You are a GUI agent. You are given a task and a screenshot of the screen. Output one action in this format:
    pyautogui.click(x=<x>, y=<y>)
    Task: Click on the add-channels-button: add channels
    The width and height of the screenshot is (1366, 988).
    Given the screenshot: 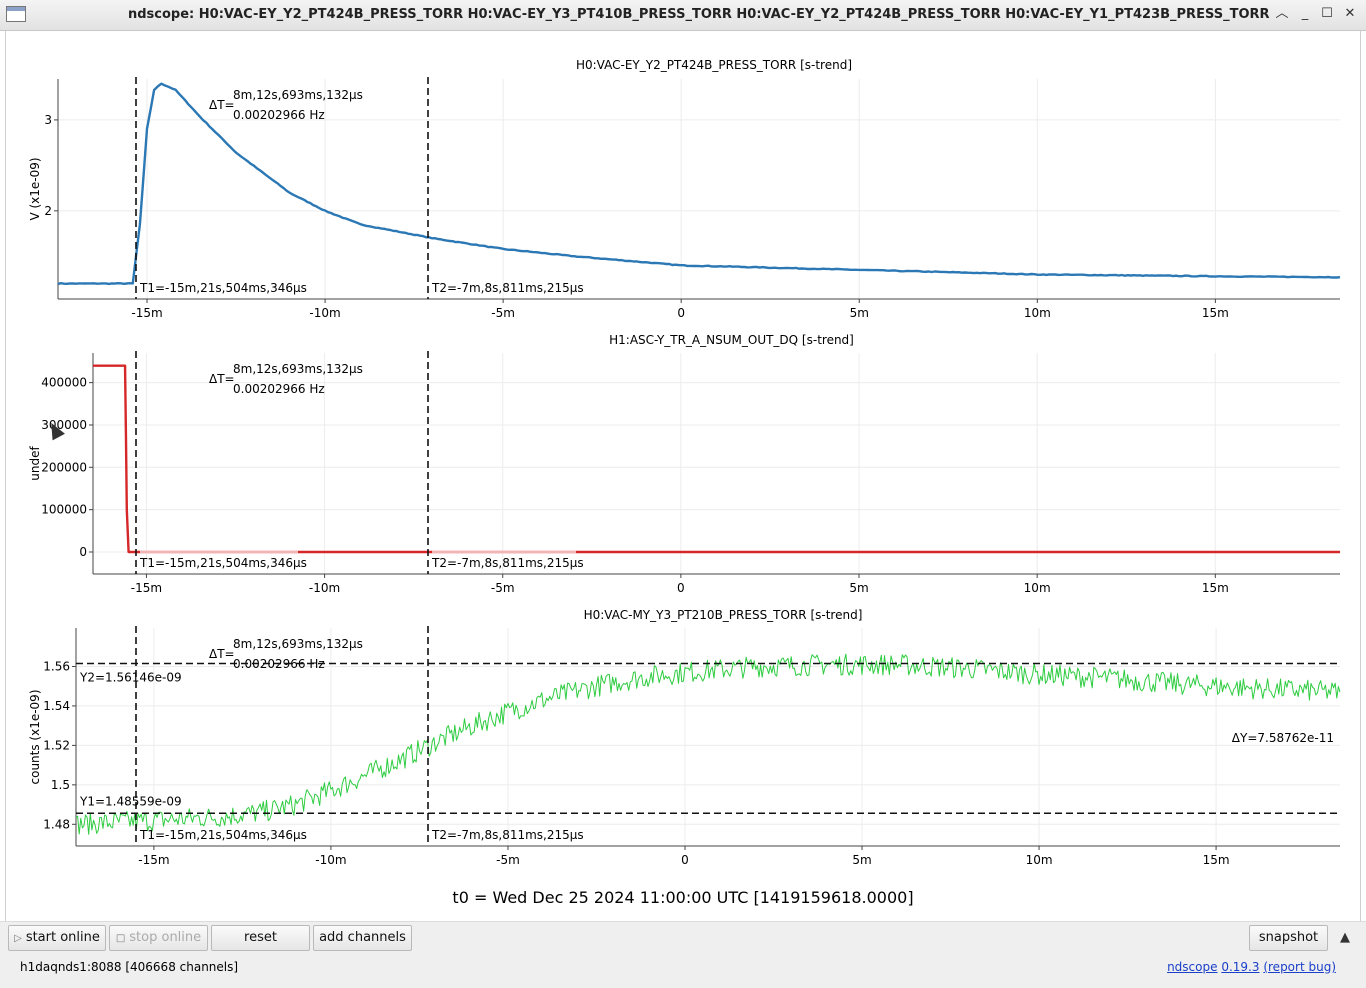 What is the action you would take?
    pyautogui.click(x=362, y=938)
    